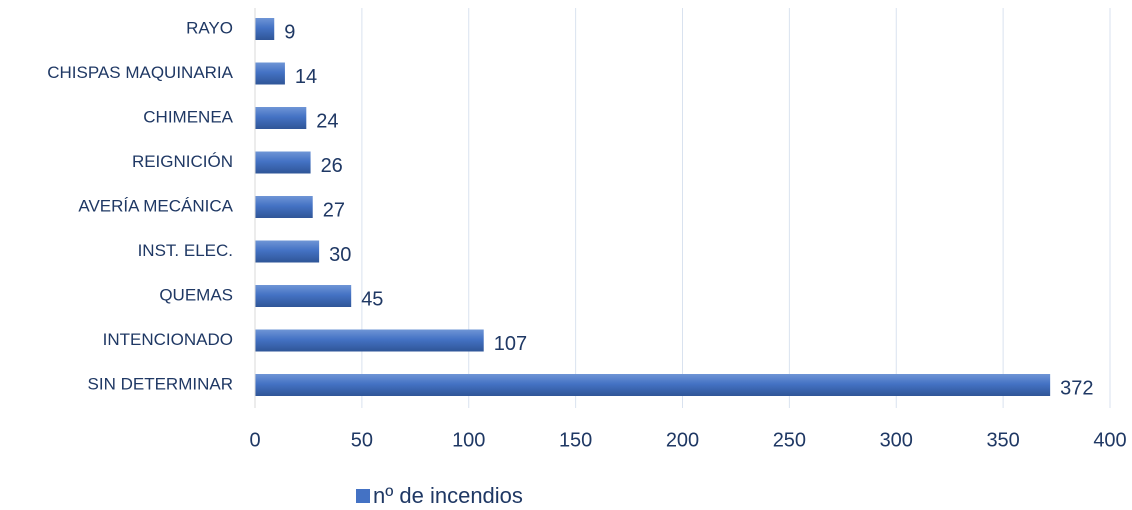 This screenshot has width=1132, height=510. What do you see at coordinates (896, 440) in the screenshot?
I see `x-tick-label: 300` at bounding box center [896, 440].